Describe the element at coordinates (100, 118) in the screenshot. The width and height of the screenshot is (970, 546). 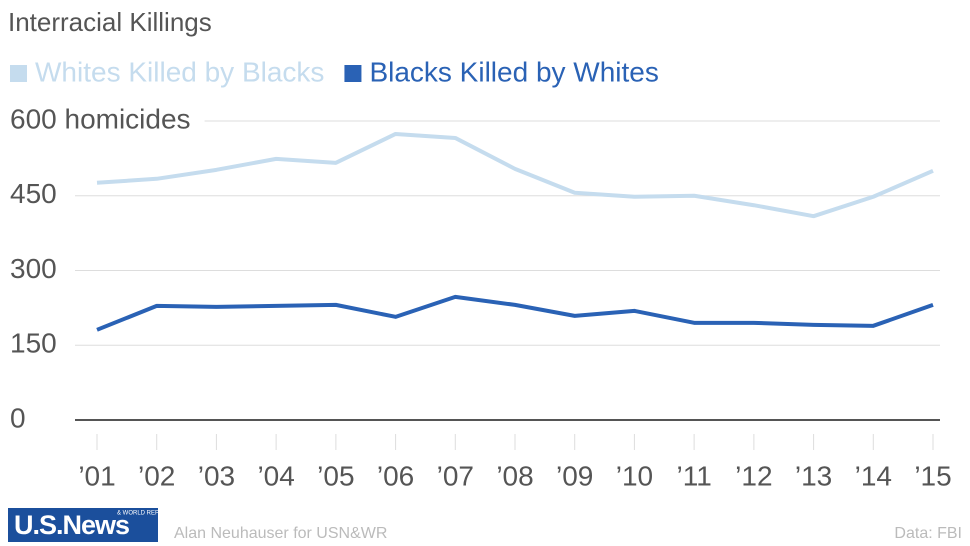
I see `y-tick-label: 600 homicides` at that location.